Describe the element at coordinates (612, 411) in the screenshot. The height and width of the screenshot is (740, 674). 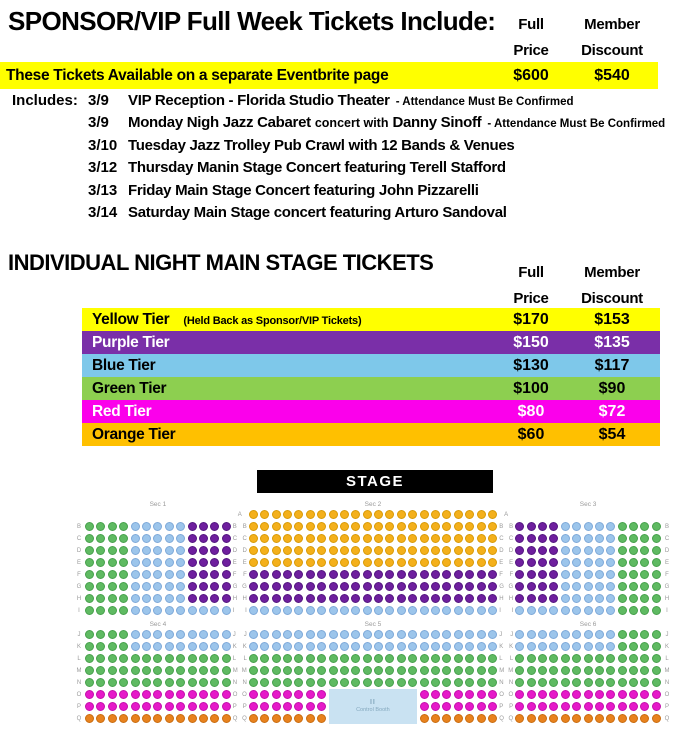
I see `tier-member-price: $72` at that location.